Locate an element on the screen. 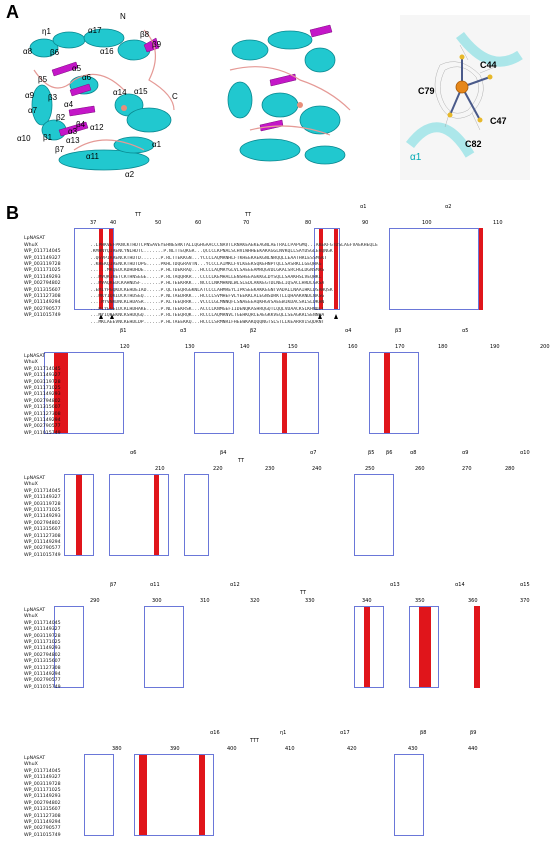  ss-label: β4 is located at coordinates (81, 124).